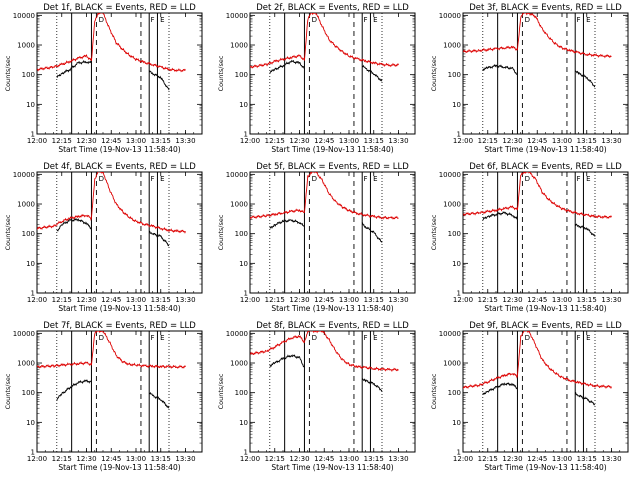  I want to click on panel-title: Det 2f, BLACK = Events, RED = LLD, so click(332, 8).